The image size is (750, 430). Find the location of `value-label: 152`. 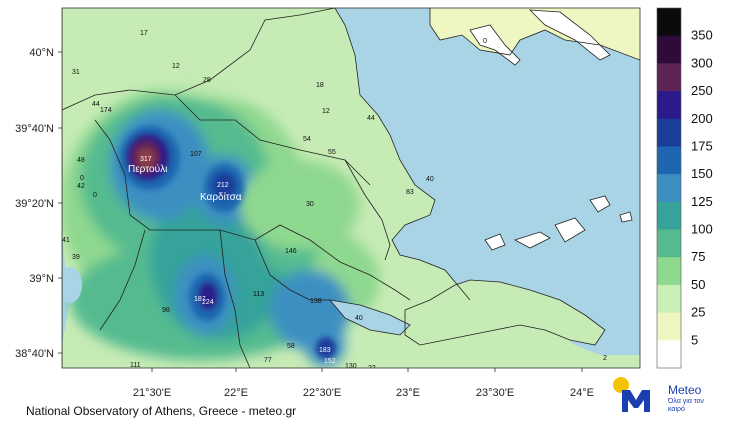

value-label: 152 is located at coordinates (330, 361).